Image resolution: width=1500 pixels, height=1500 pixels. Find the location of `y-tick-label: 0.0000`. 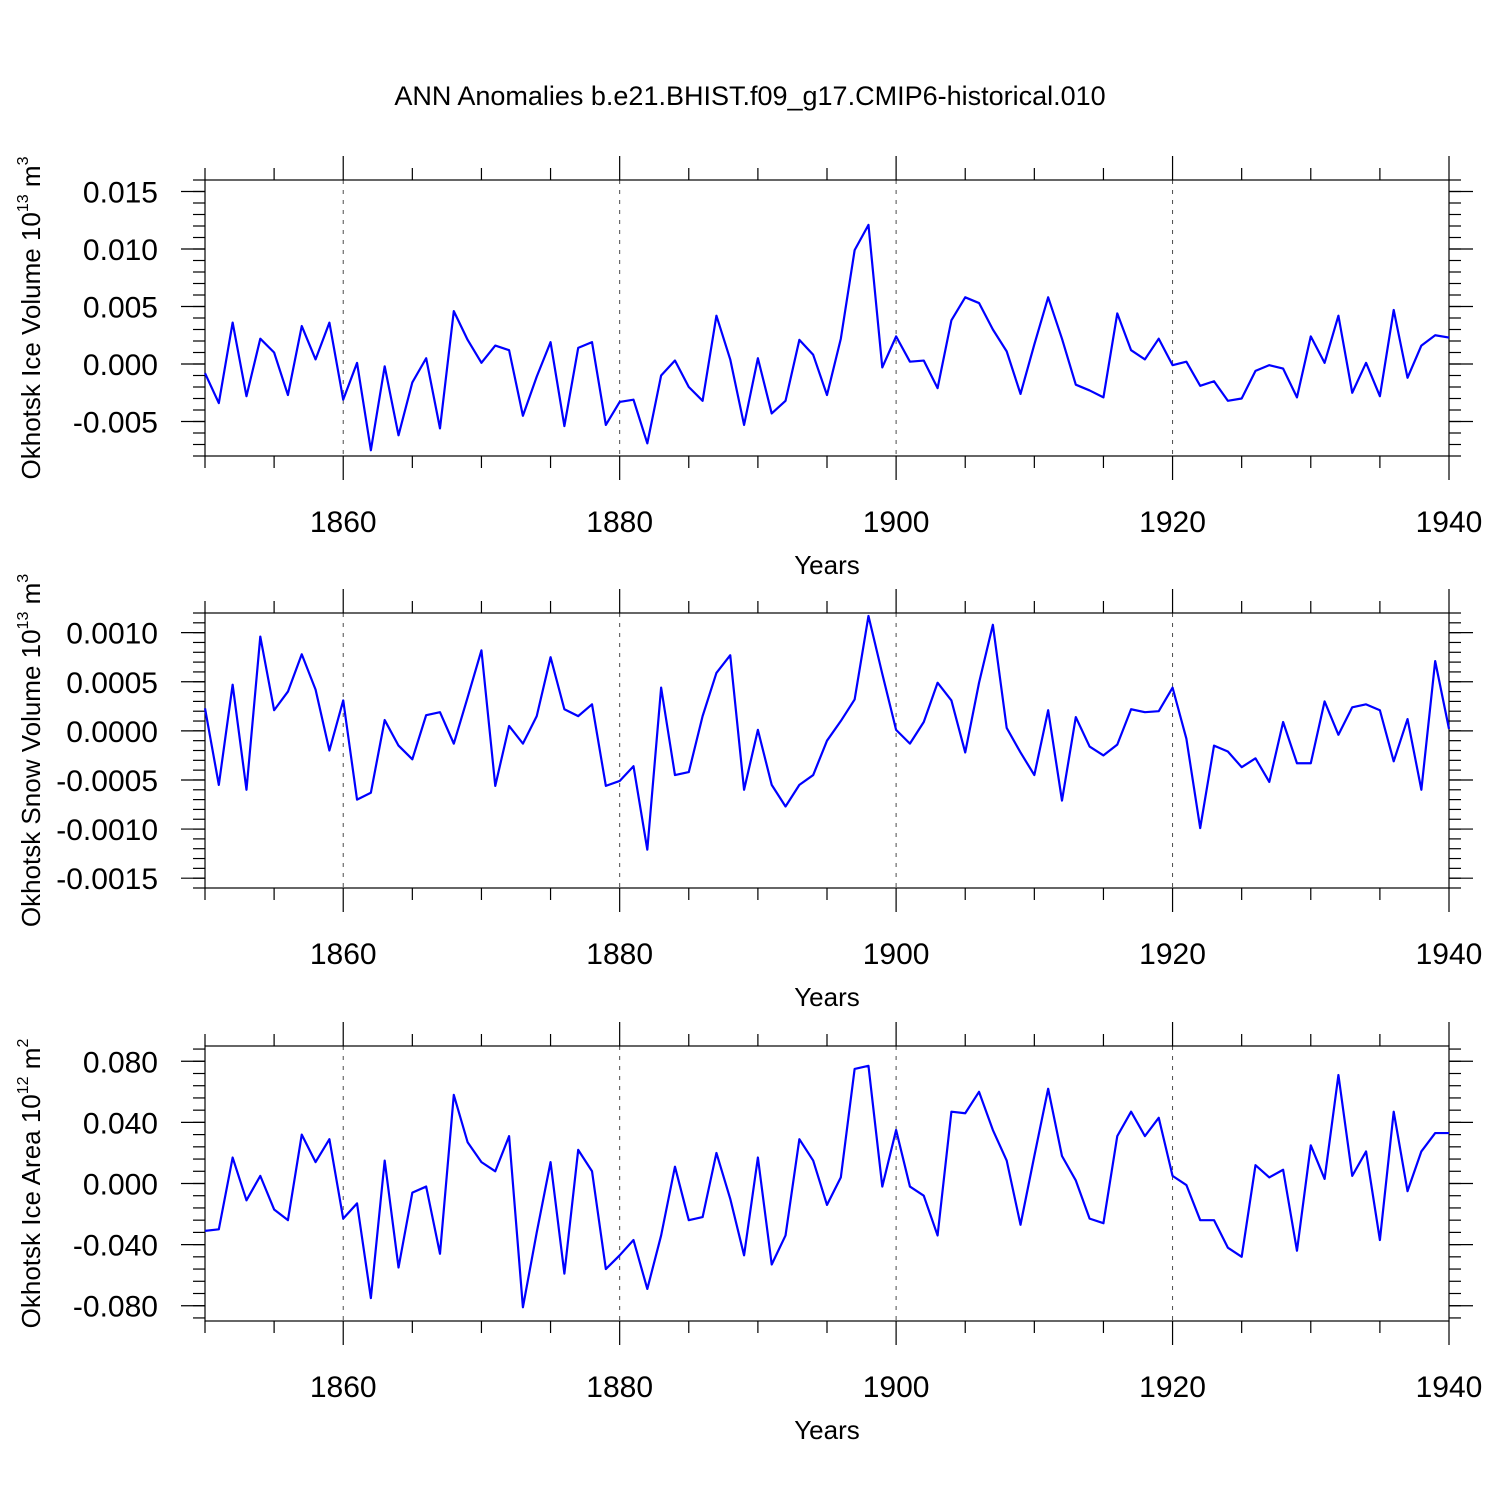

y-tick-label: 0.0000 is located at coordinates (112, 732).